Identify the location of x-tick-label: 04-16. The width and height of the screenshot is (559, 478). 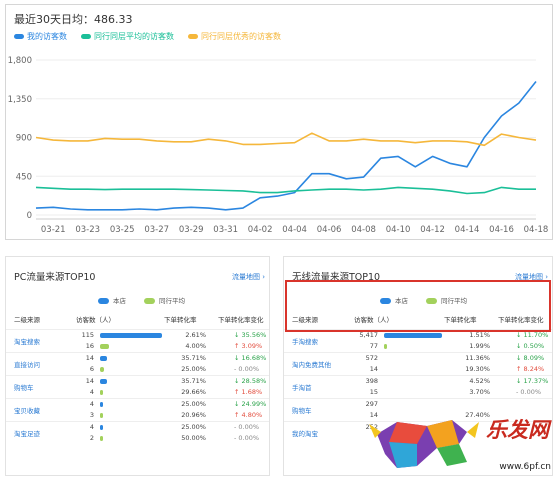
(501, 230).